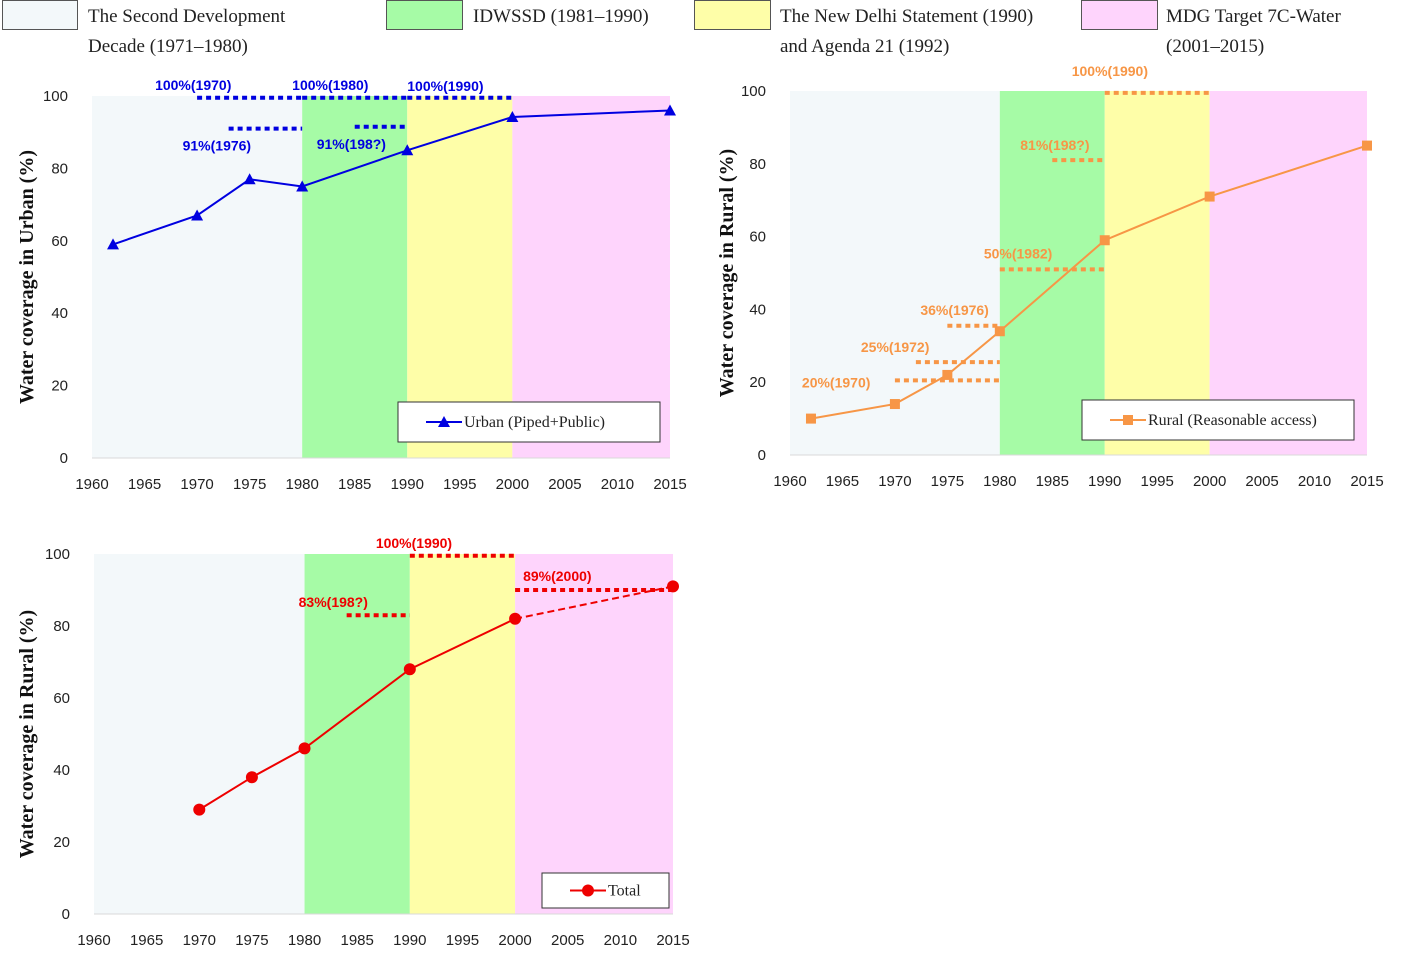 The width and height of the screenshot is (1417, 970). Describe the element at coordinates (409, 940) in the screenshot. I see `x-tick-label: 1990` at that location.